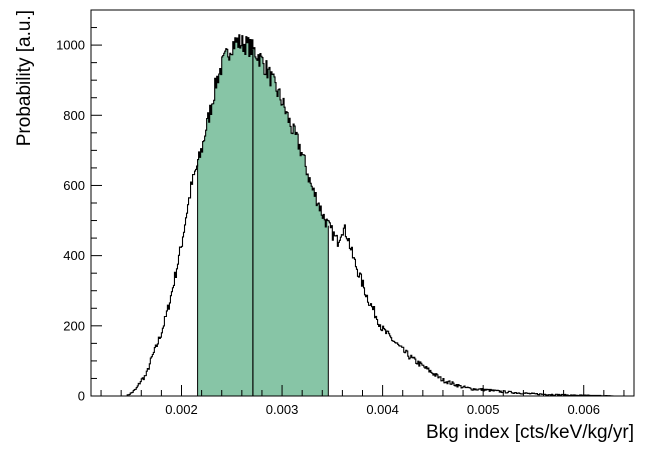 The image size is (648, 449). I want to click on y-tick-label: 400, so click(74, 255).